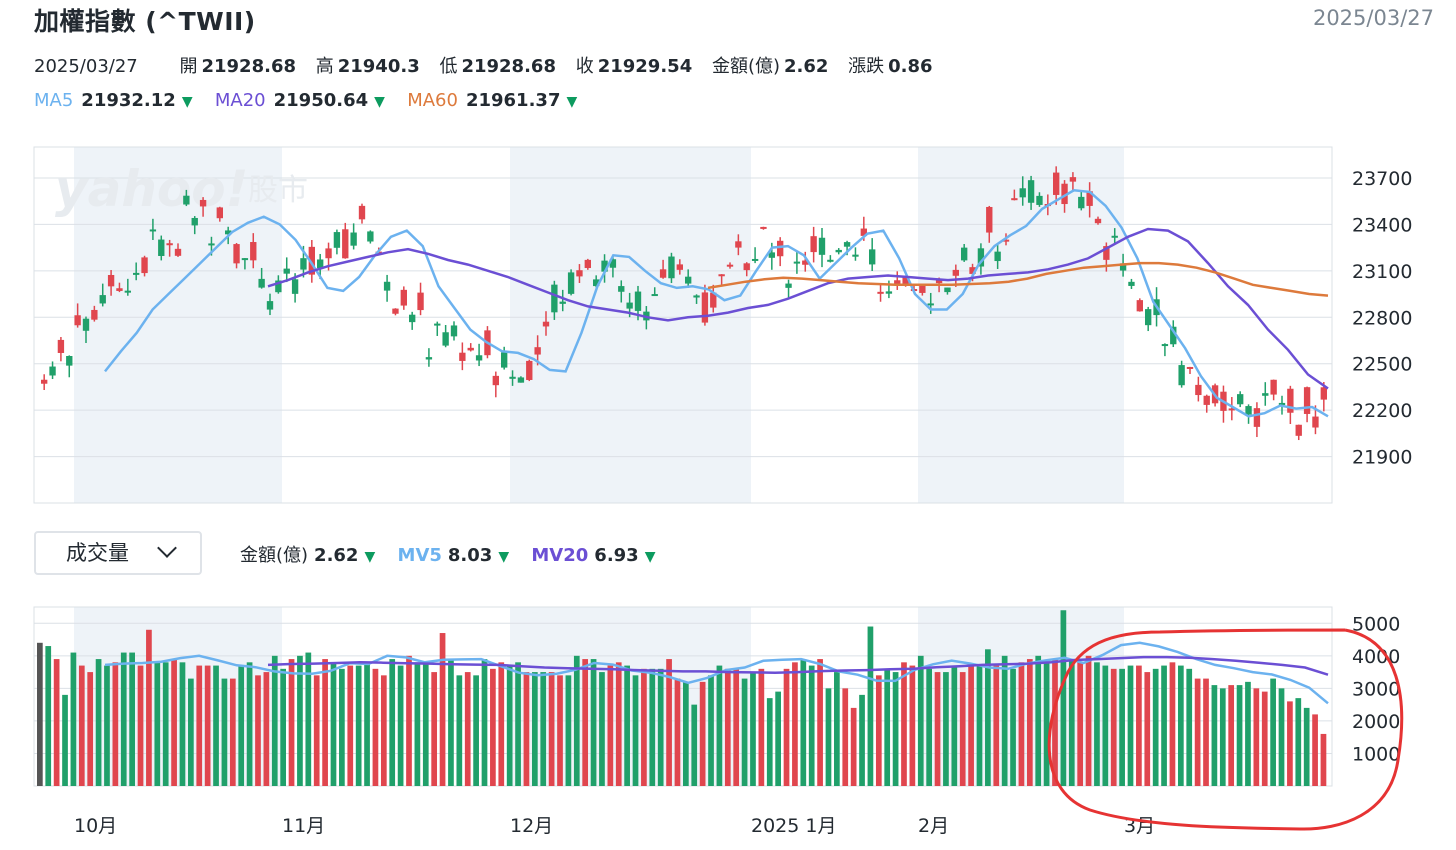  What do you see at coordinates (1376, 722) in the screenshot?
I see `volume-tick-label: 2000` at bounding box center [1376, 722].